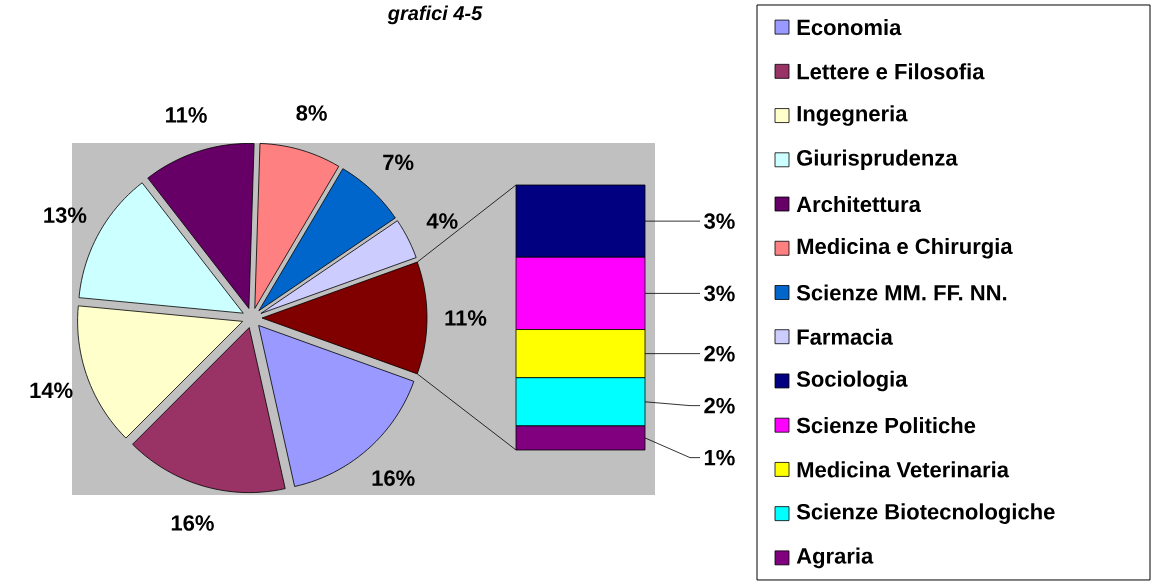 This screenshot has height=585, width=1155. What do you see at coordinates (877, 160) in the screenshot?
I see `legend-label: Giurisprudenza` at bounding box center [877, 160].